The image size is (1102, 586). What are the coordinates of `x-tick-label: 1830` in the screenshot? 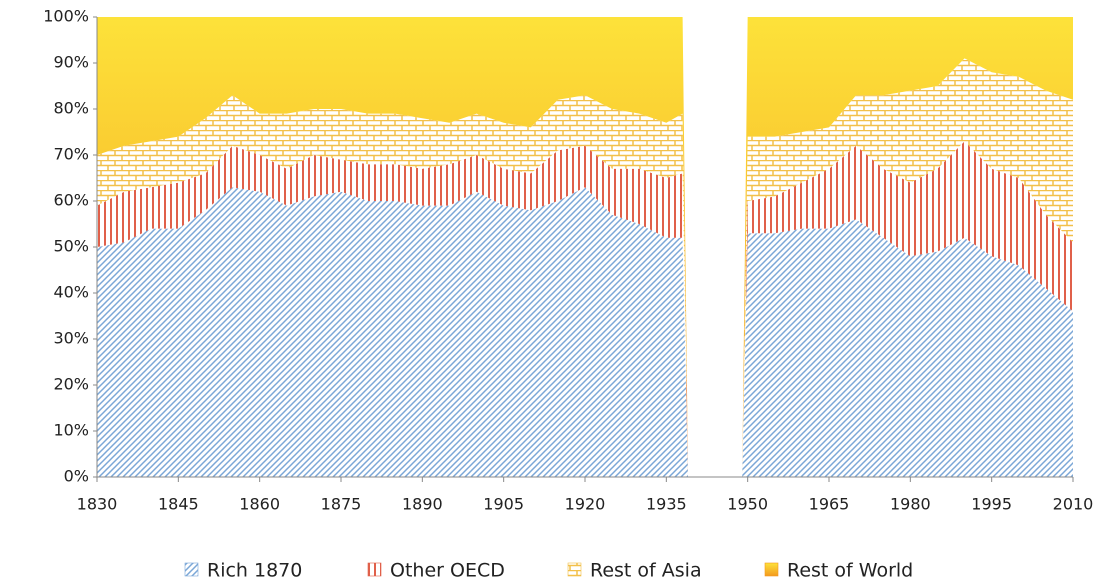 It's located at (97, 504).